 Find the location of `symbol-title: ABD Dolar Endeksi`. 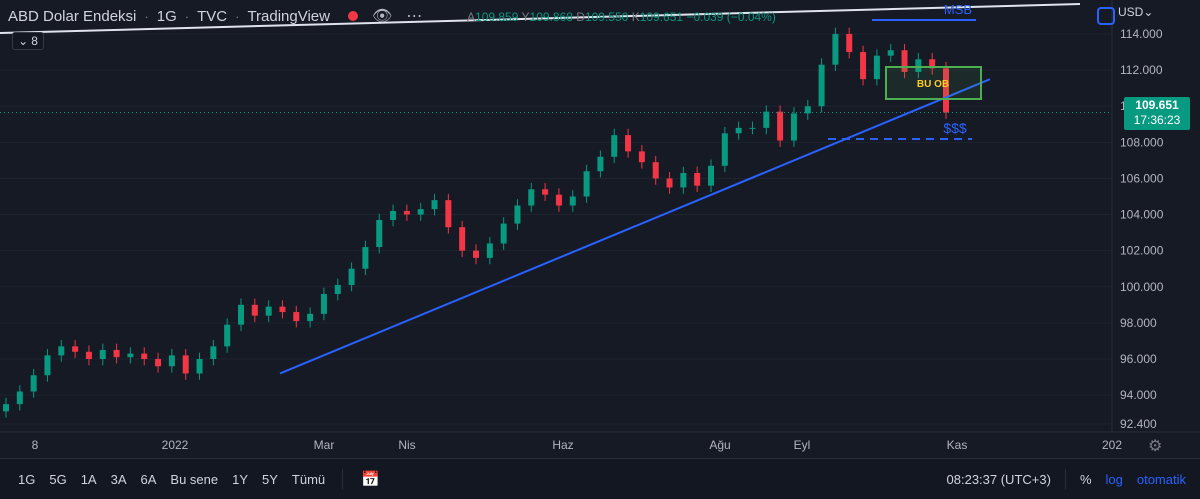

symbol-title: ABD Dolar Endeksi is located at coordinates (72, 16).